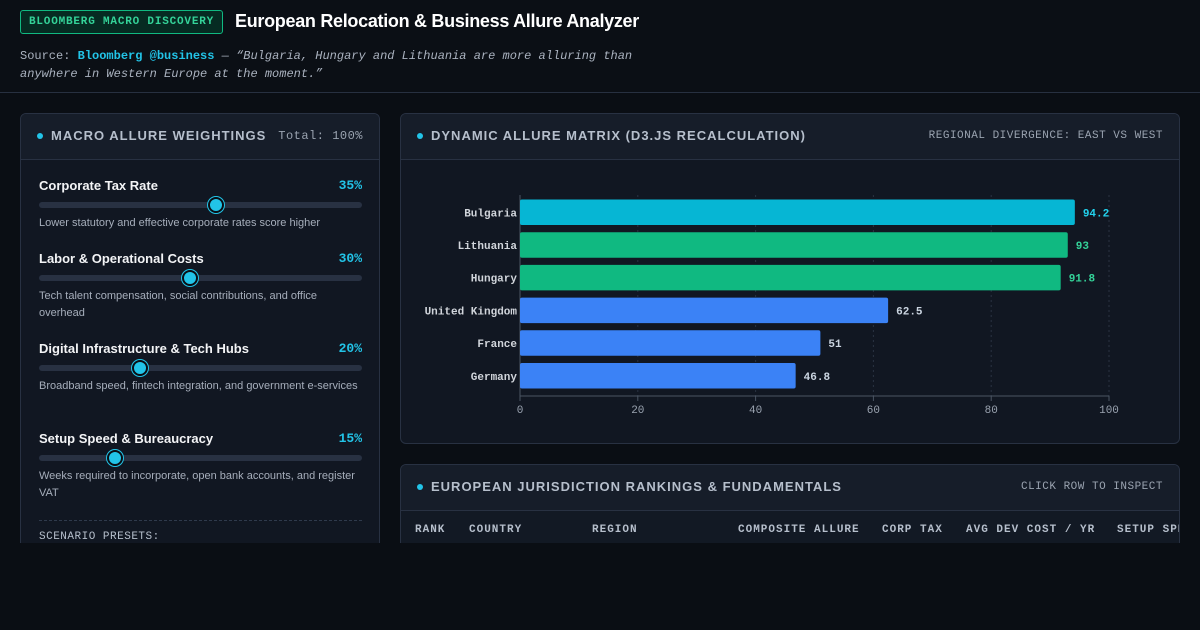 This screenshot has height=630, width=1200. What do you see at coordinates (45, 56) in the screenshot?
I see `source-label: Source:` at bounding box center [45, 56].